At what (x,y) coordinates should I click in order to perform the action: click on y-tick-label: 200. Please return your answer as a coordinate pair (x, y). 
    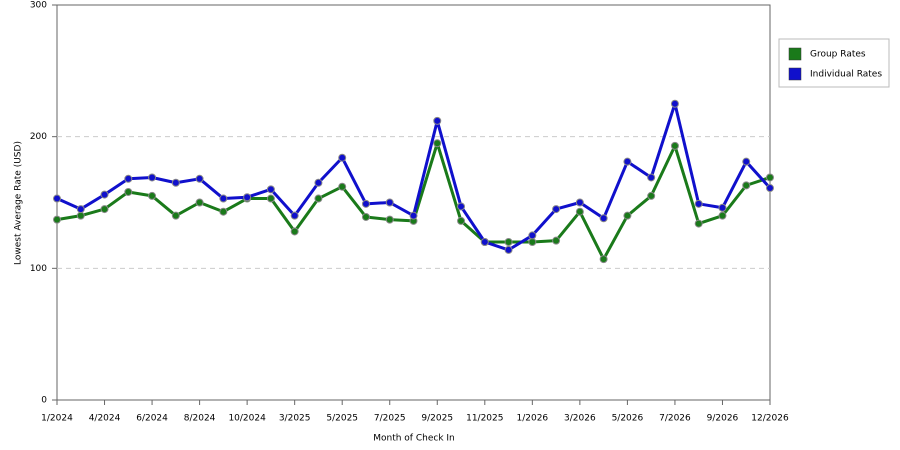
    Looking at the image, I should click on (38, 137).